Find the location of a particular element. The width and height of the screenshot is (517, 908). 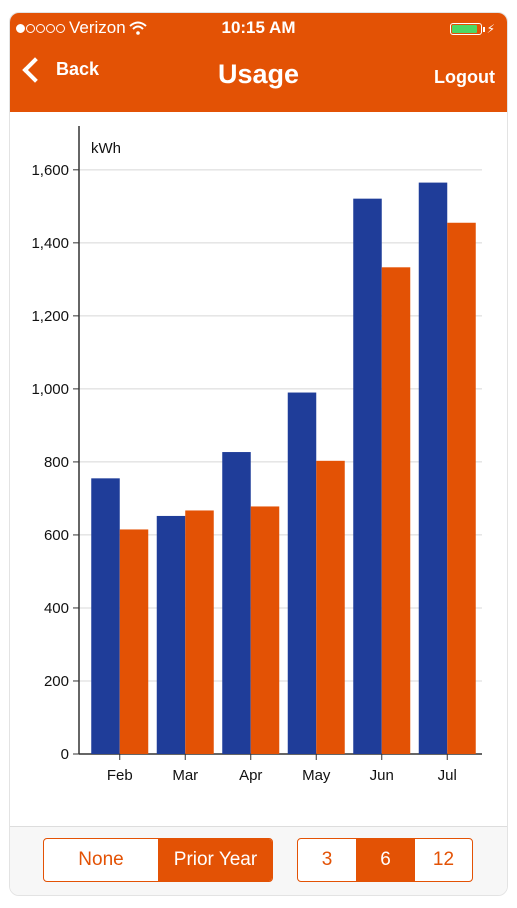

y-tick-label: 1,200 is located at coordinates (50, 316).